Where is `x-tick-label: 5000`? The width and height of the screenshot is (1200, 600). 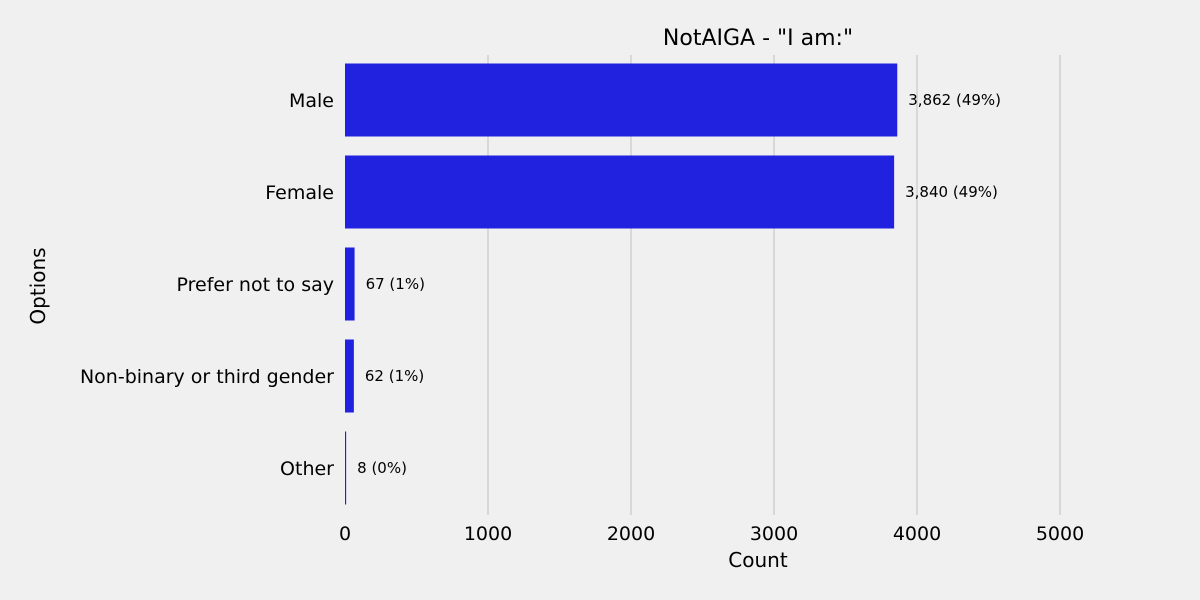 x-tick-label: 5000 is located at coordinates (1060, 534).